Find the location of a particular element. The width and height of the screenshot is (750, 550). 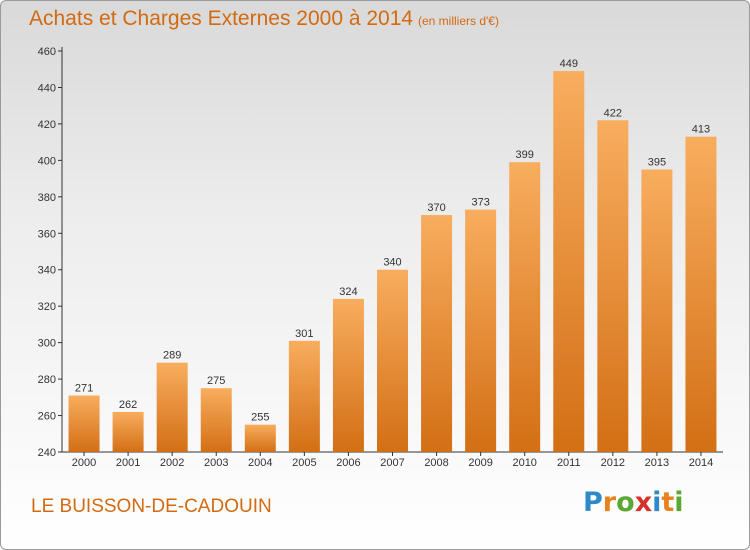

y-tick-label: 360 is located at coordinates (47, 234).